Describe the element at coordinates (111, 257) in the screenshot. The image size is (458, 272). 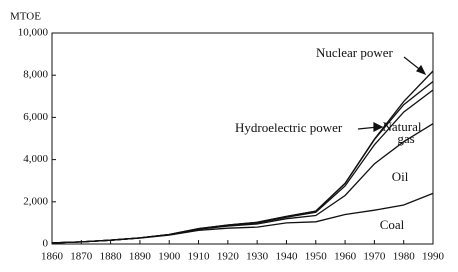
I see `x-tick-label: 1880` at that location.